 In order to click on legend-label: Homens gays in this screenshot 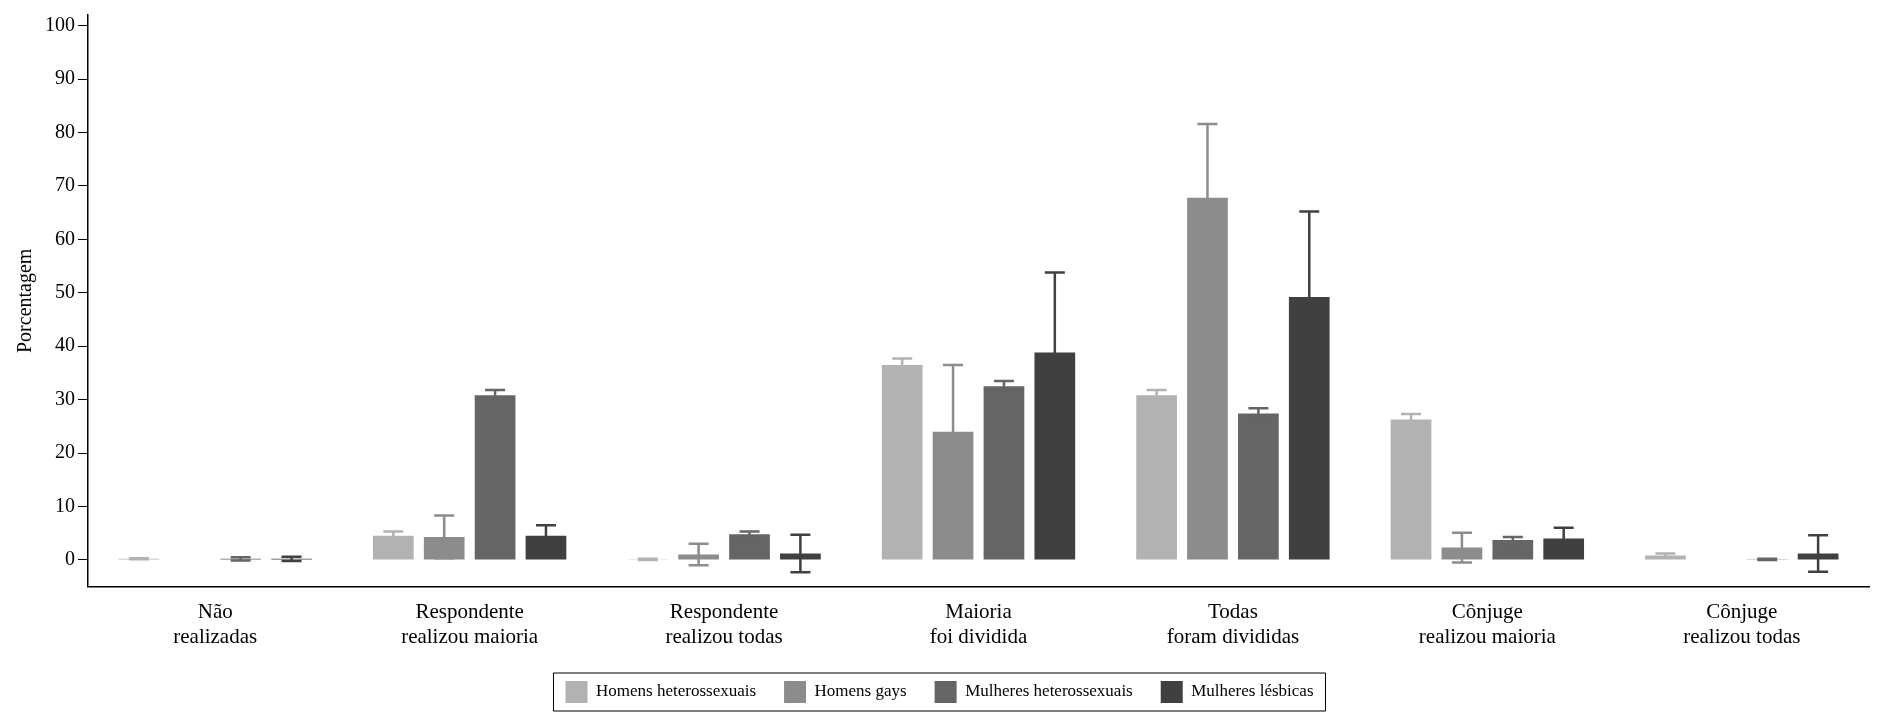, I will do `click(860, 691)`.